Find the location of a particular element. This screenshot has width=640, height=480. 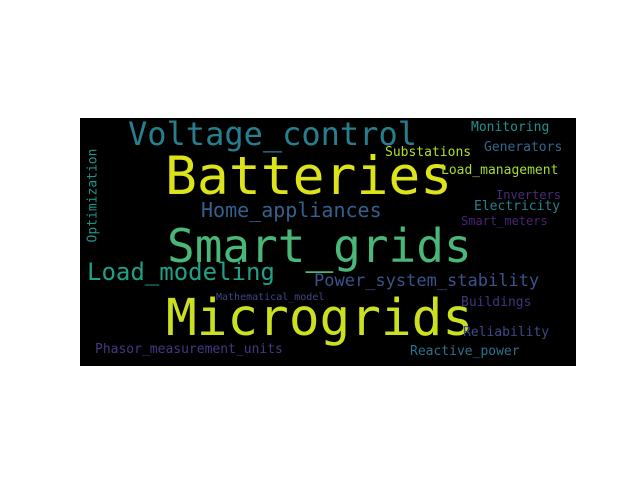

word-inverters: Inverters is located at coordinates (529, 195).